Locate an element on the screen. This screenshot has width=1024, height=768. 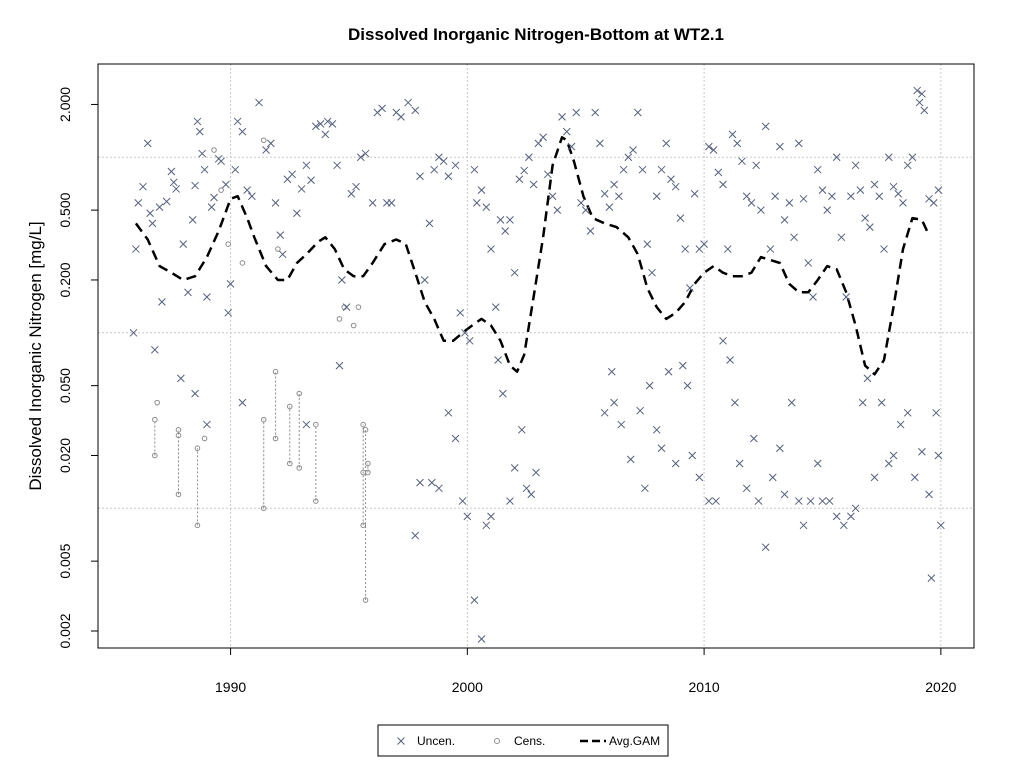
legend-cens-label: Cens. is located at coordinates (529, 741).